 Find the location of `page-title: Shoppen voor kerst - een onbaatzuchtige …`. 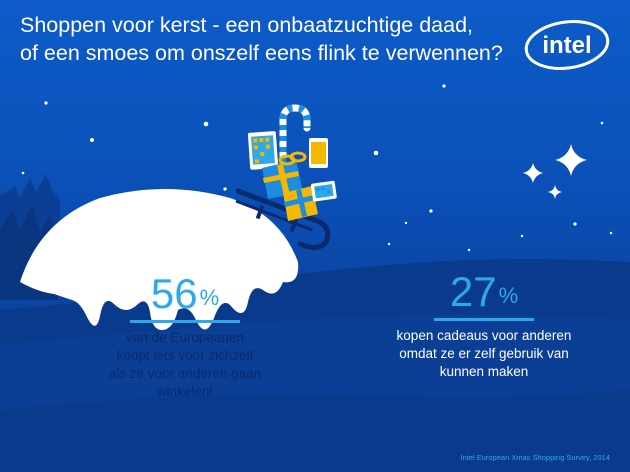

page-title: Shoppen voor kerst - een onbaatzuchtige … is located at coordinates (275, 39).